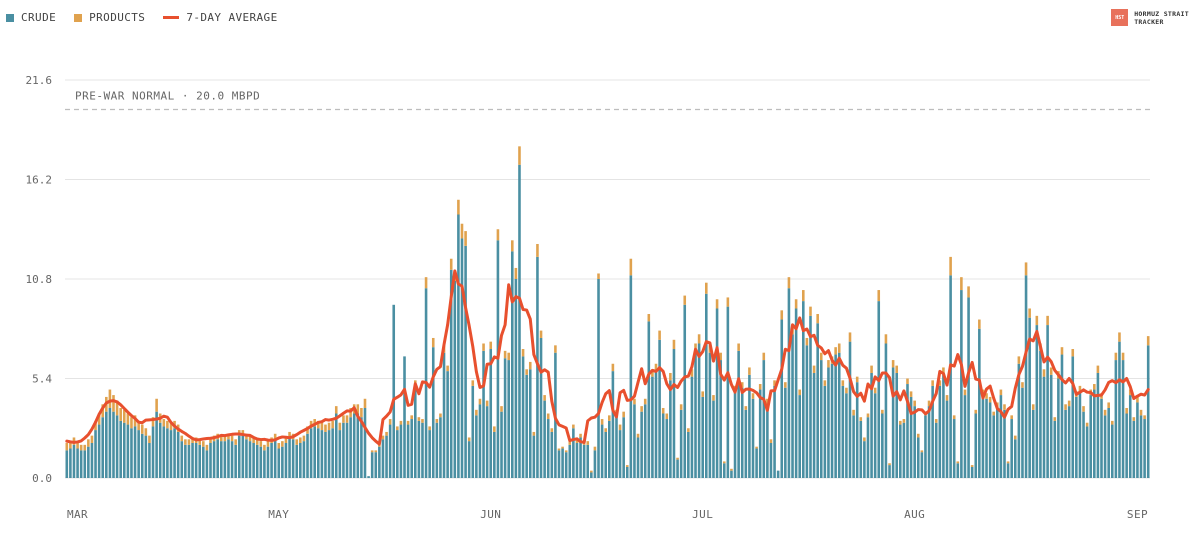 Image resolution: width=1199 pixels, height=538 pixels. Describe the element at coordinates (39, 17) in the screenshot. I see `legend-crude-label: CRUDE` at that location.